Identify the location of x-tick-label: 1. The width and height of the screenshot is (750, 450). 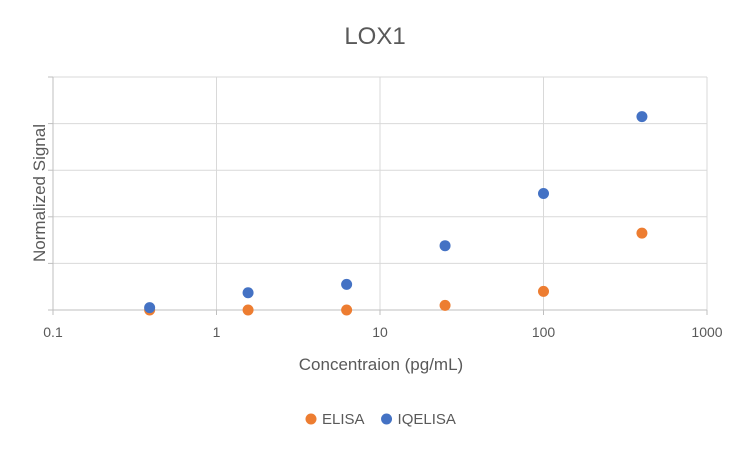
(217, 332).